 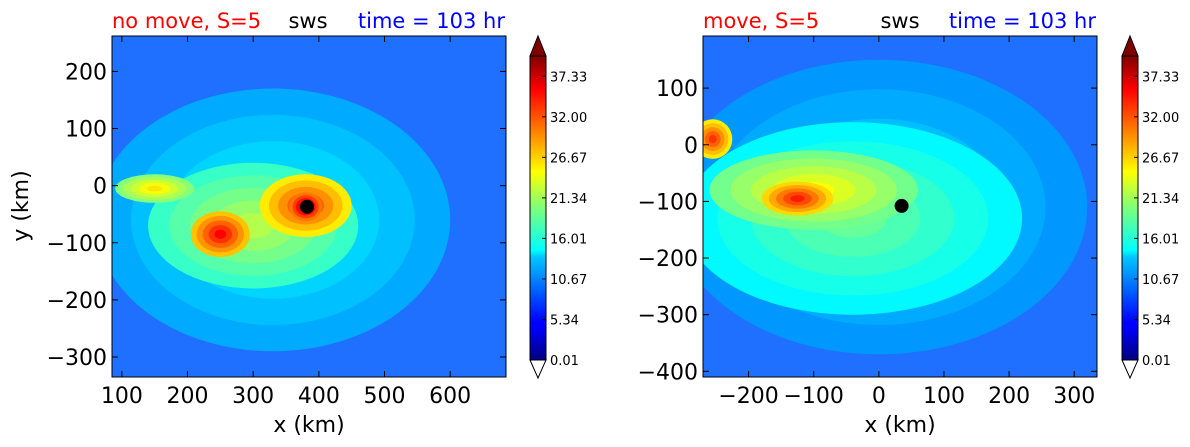 What do you see at coordinates (1130, 208) in the screenshot?
I see `colorbar-right-bar` at bounding box center [1130, 208].